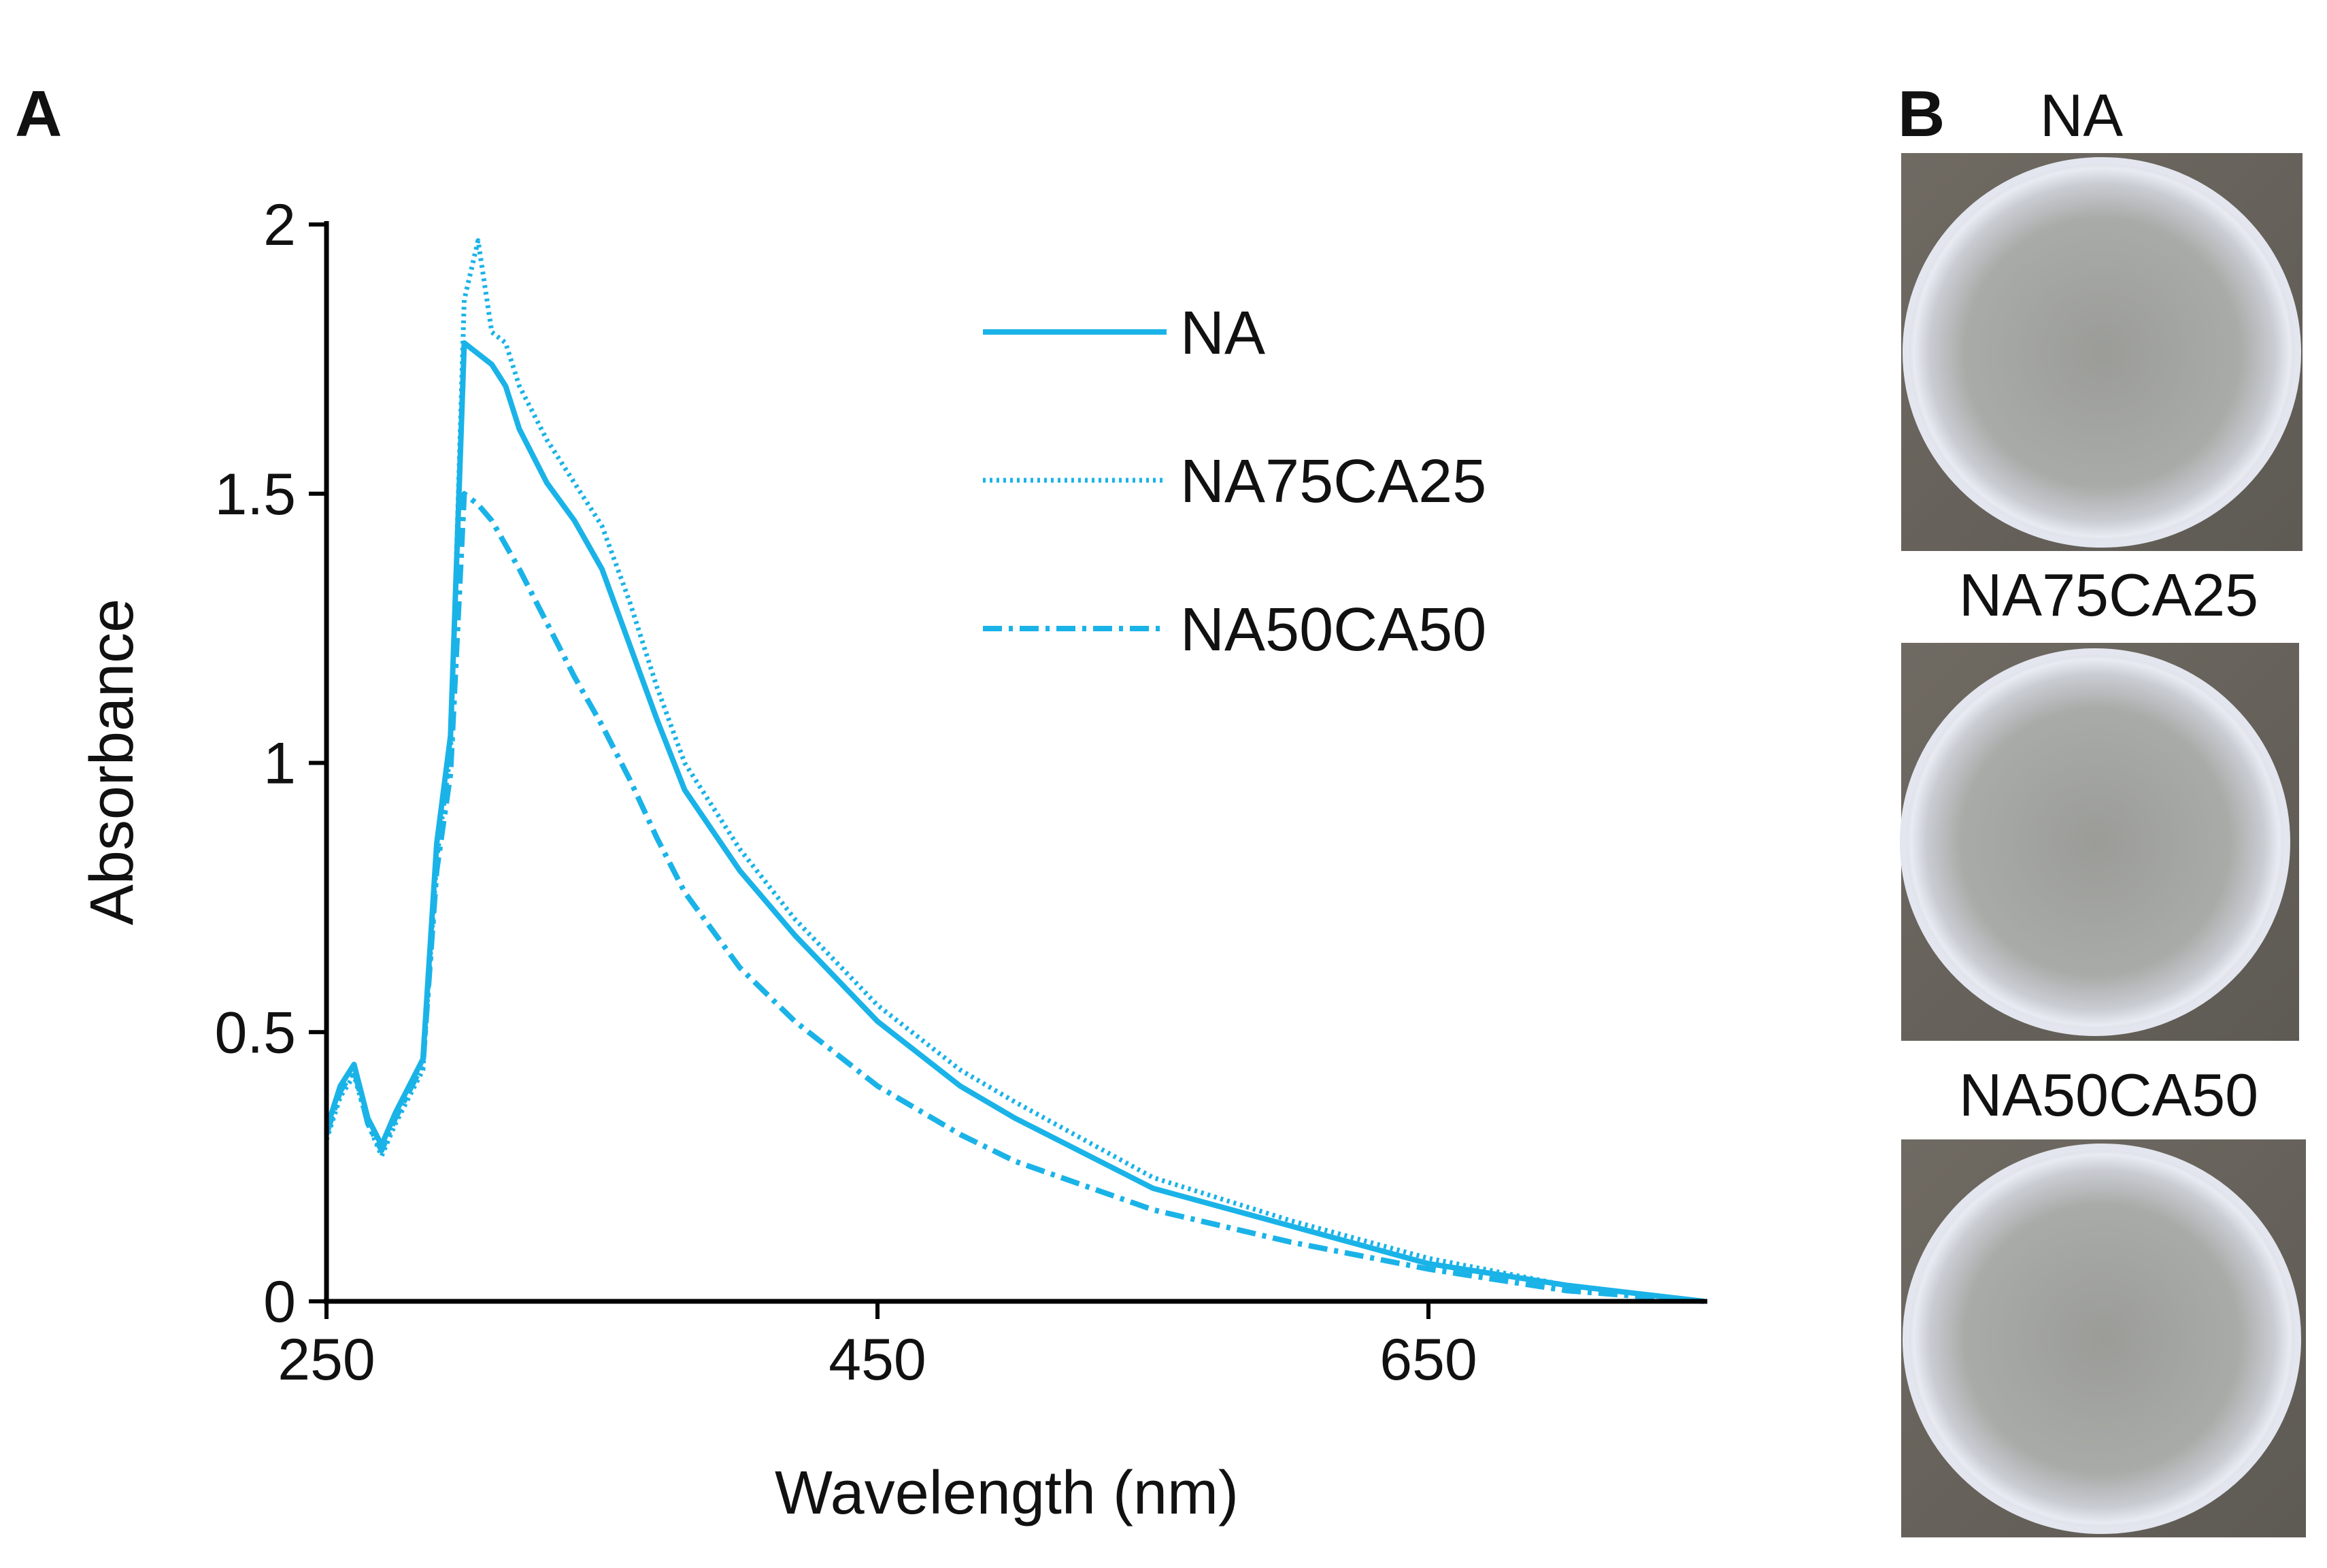 The height and width of the screenshot is (1568, 2327). What do you see at coordinates (255, 1032) in the screenshot?
I see `y-tick-label: 0.5` at bounding box center [255, 1032].